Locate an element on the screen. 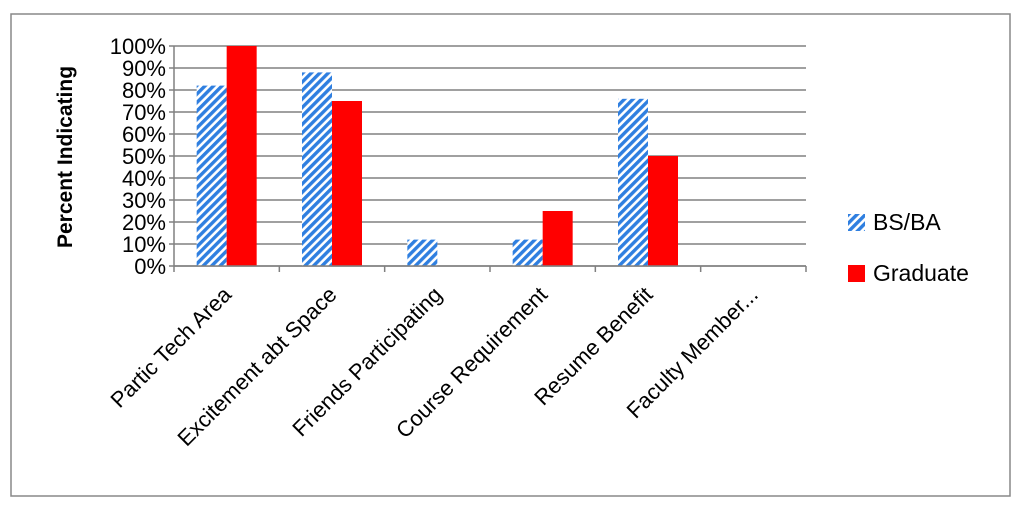 The image size is (1024, 516). y-axis-label: Percent Indicating is located at coordinates (65, 157).